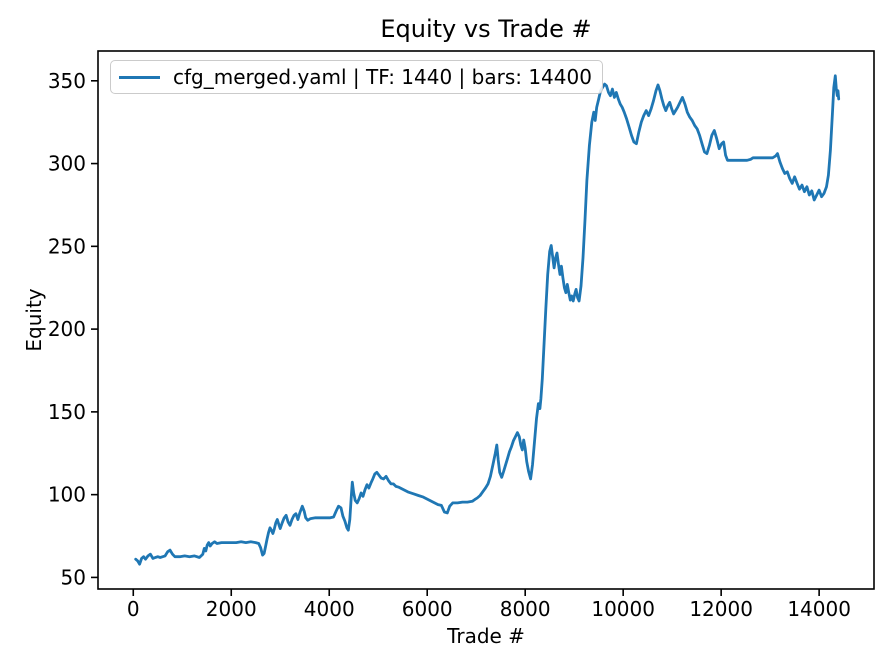 The width and height of the screenshot is (896, 672). What do you see at coordinates (133, 609) in the screenshot?
I see `x-tick-label: 0` at bounding box center [133, 609].